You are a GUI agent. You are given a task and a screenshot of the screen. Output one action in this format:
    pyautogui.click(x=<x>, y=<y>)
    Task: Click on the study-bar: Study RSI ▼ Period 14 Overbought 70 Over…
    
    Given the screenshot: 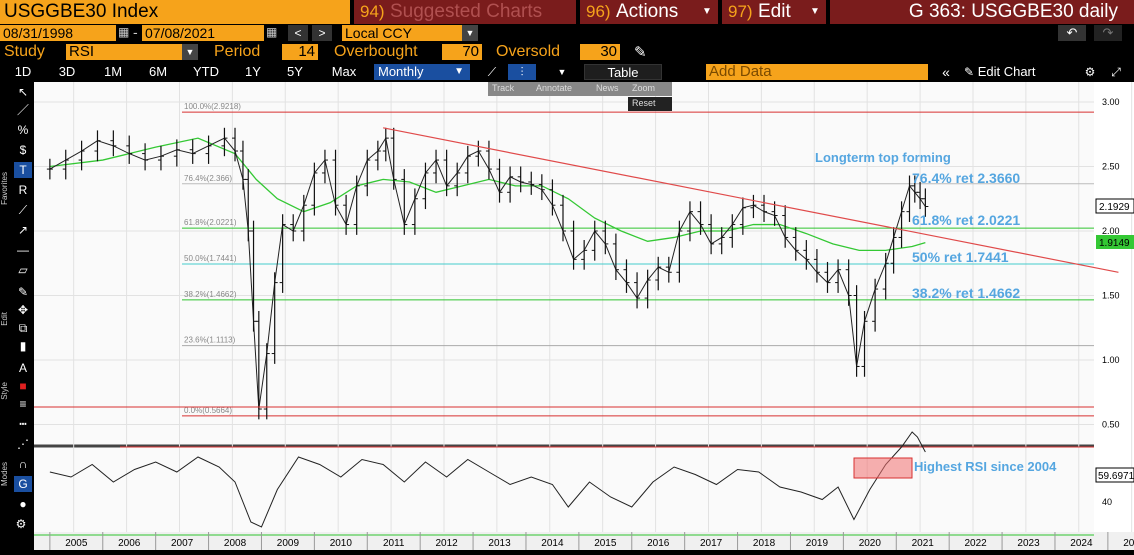 What is the action you would take?
    pyautogui.click(x=567, y=52)
    